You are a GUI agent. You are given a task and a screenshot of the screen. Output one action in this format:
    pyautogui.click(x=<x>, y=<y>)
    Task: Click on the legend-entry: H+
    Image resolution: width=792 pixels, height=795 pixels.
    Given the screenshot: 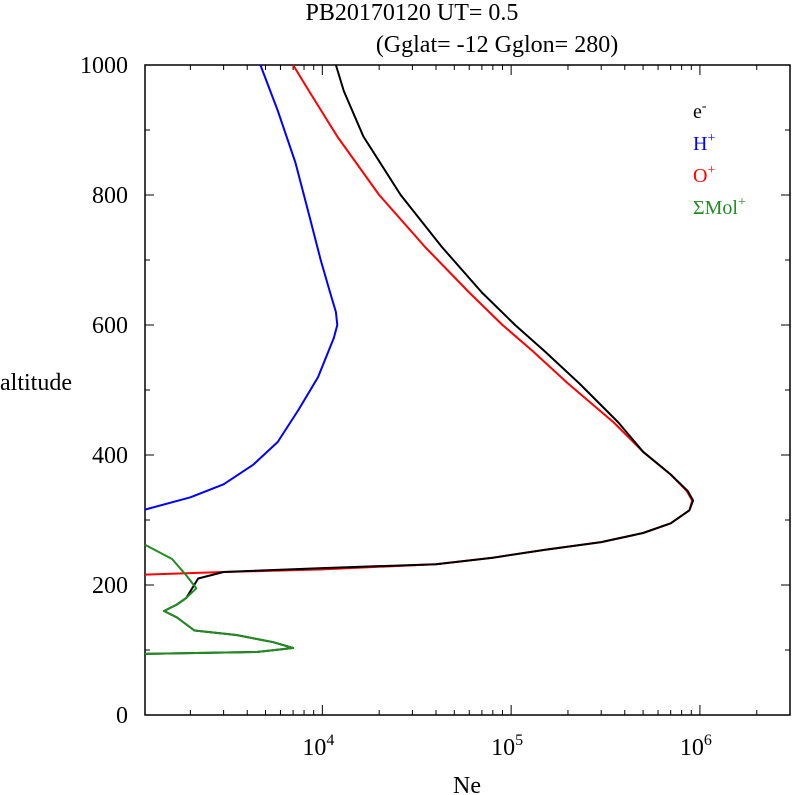 What is the action you would take?
    pyautogui.click(x=704, y=143)
    